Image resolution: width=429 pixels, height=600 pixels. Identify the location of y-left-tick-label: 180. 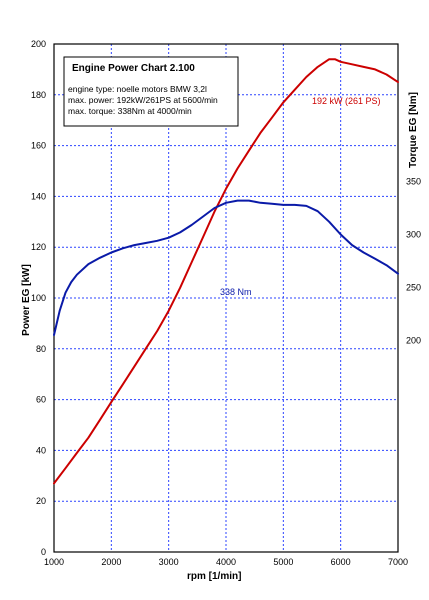
(38, 95).